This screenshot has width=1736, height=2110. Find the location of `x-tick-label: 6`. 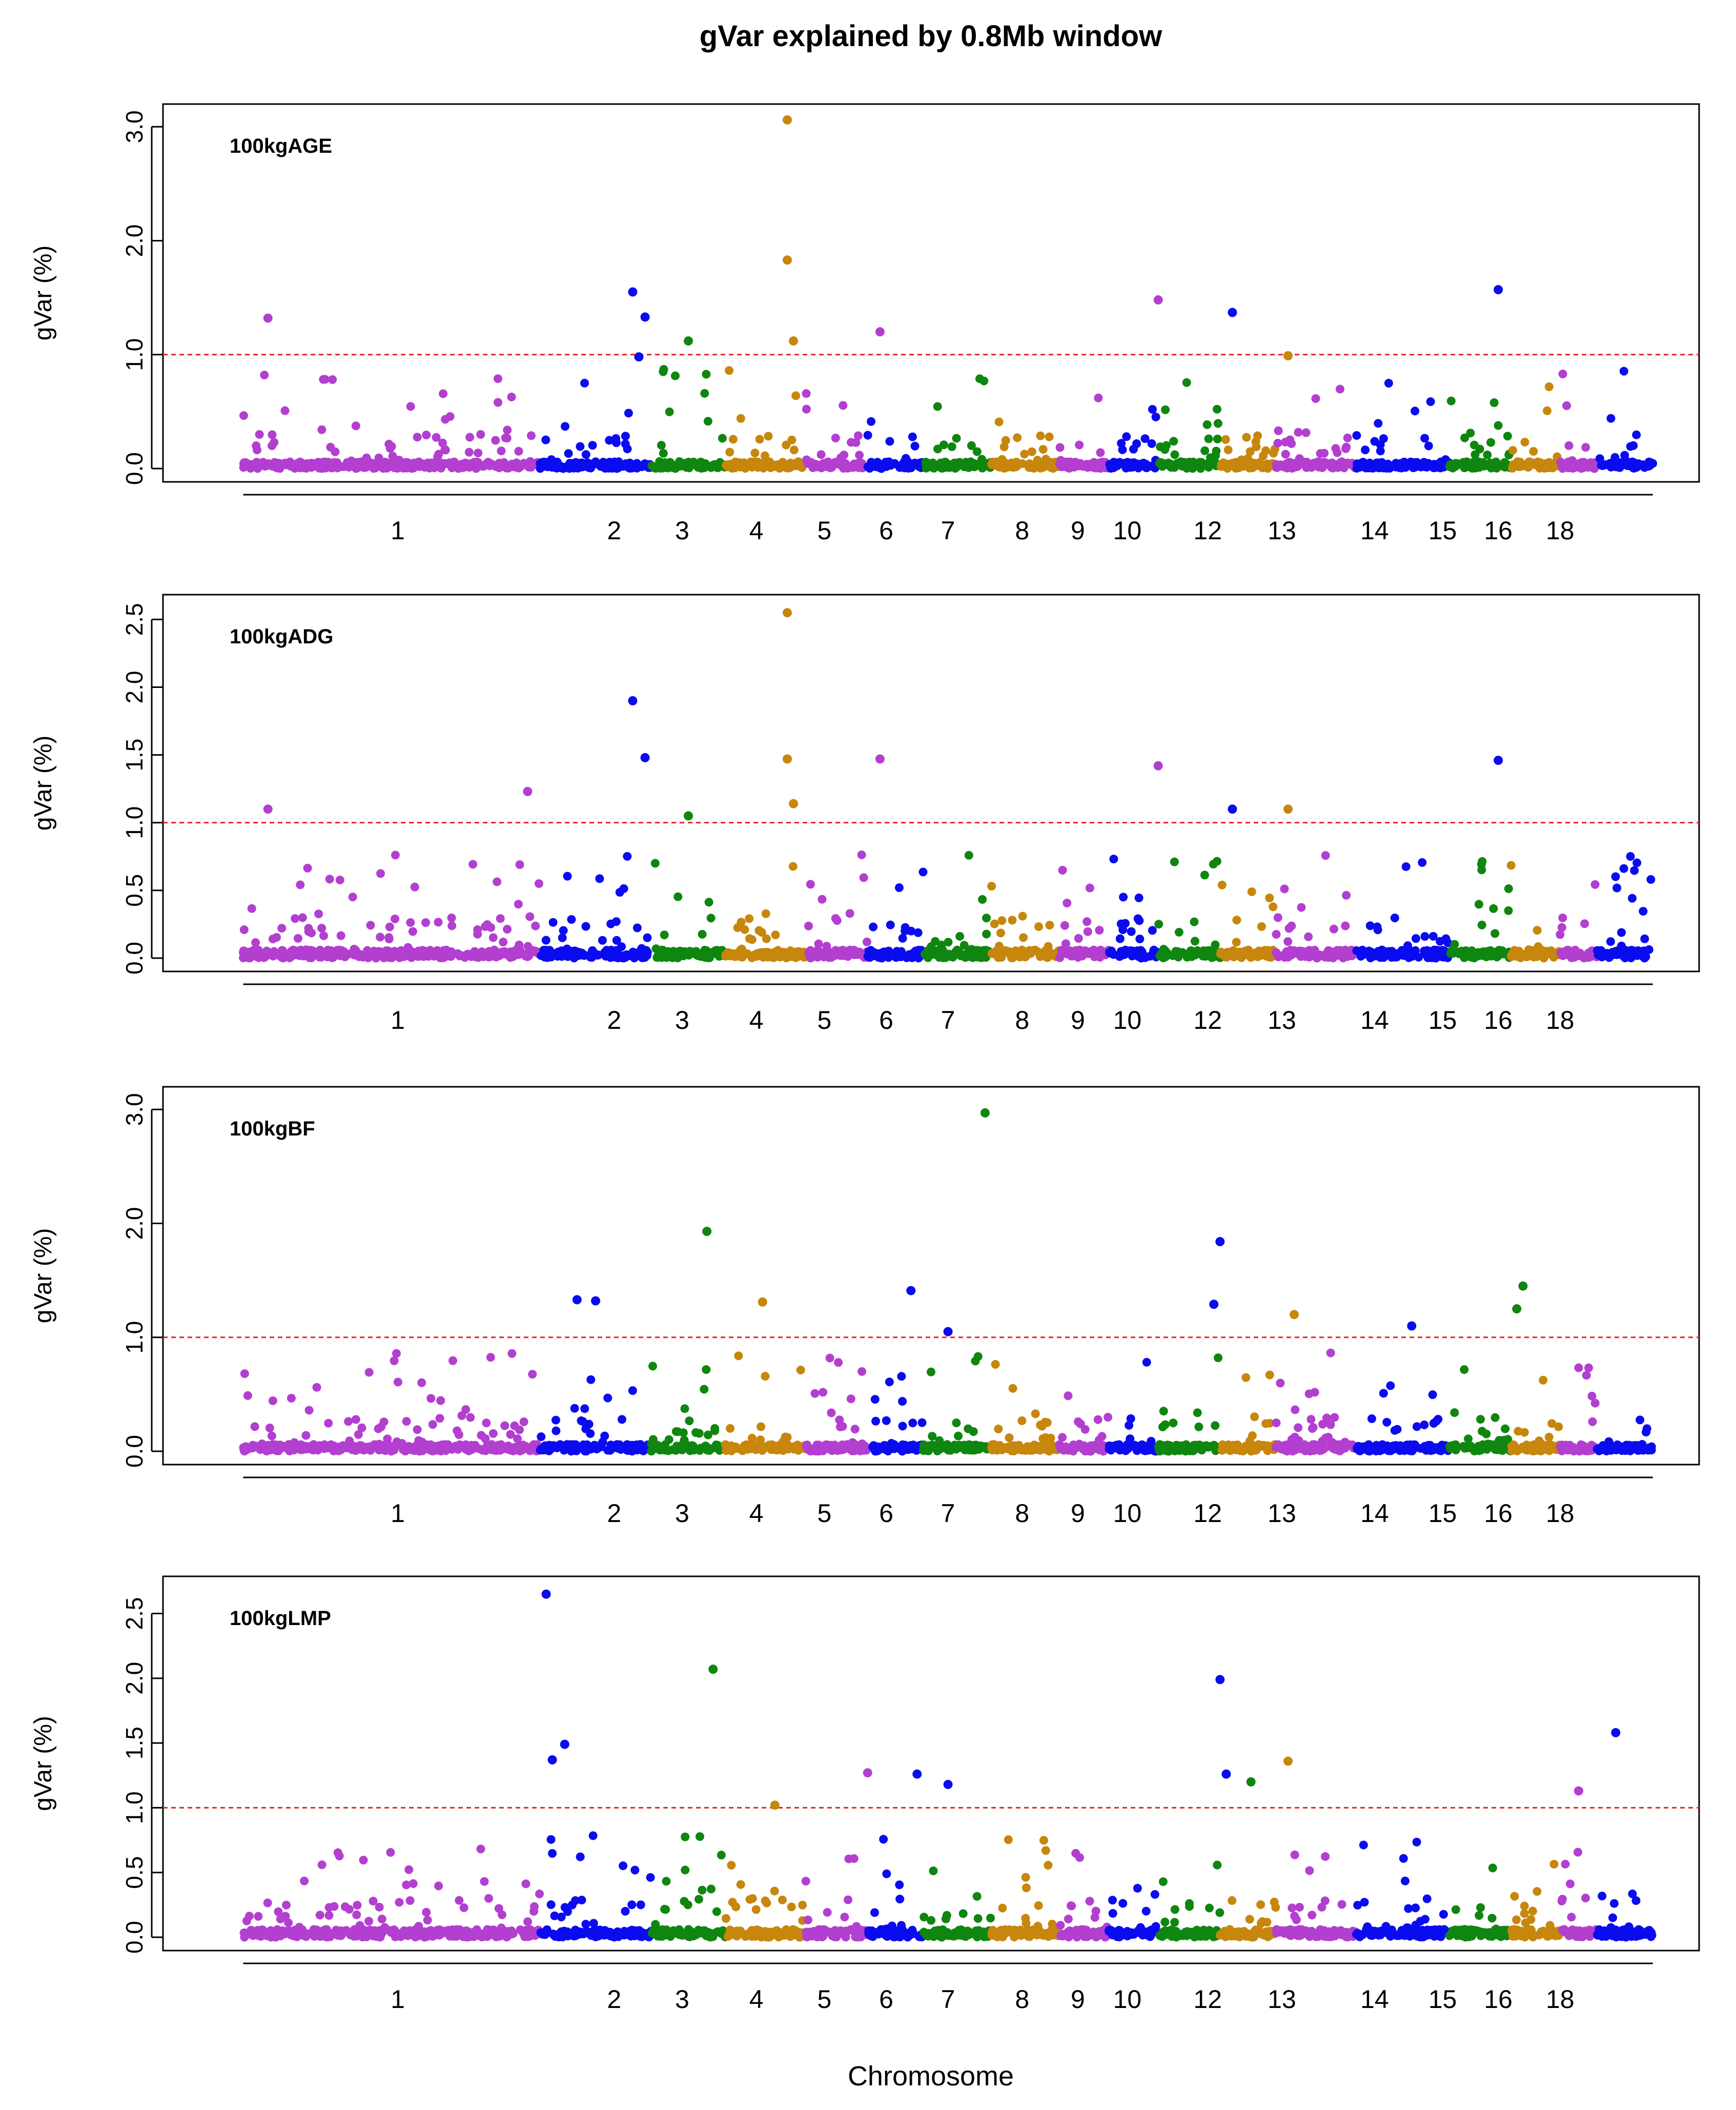

x-tick-label: 6 is located at coordinates (886, 1513).